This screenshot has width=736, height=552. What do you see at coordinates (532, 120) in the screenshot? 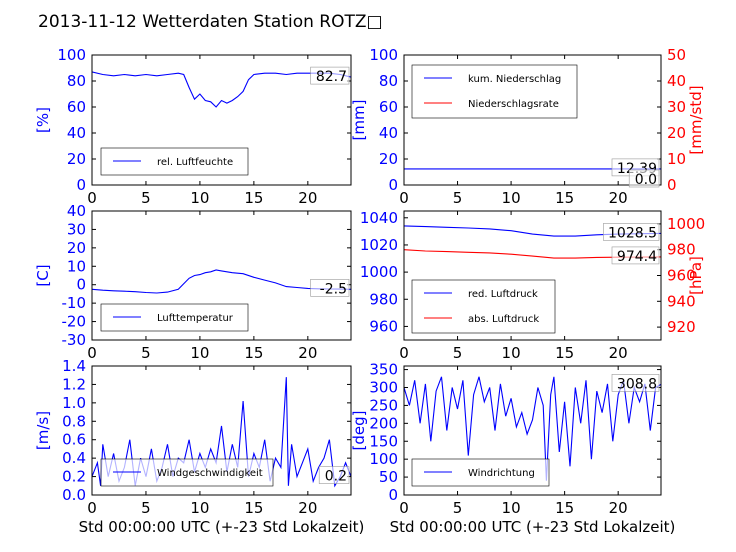
I see `precipitation-frame` at bounding box center [532, 120].